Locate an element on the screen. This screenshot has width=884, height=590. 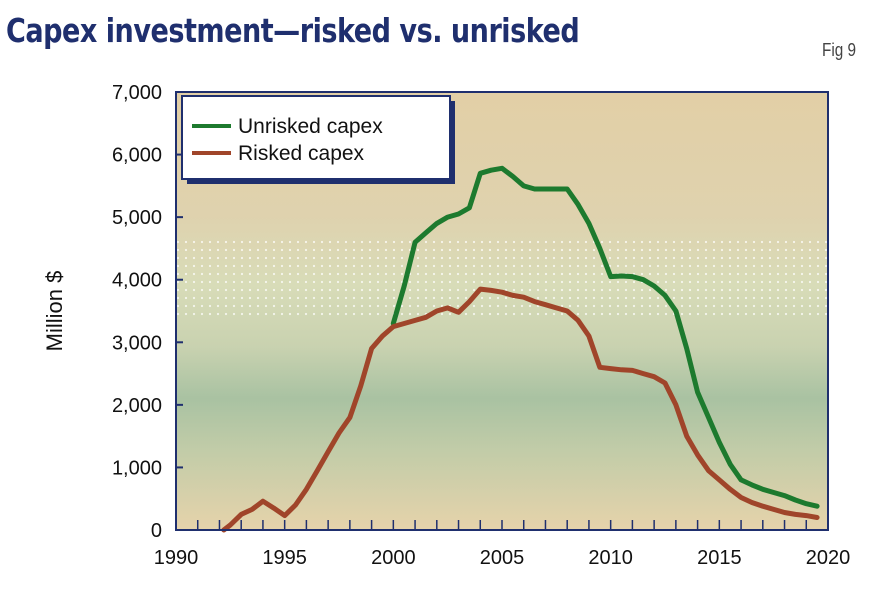
x-tick-label: 1995 is located at coordinates (284, 558).